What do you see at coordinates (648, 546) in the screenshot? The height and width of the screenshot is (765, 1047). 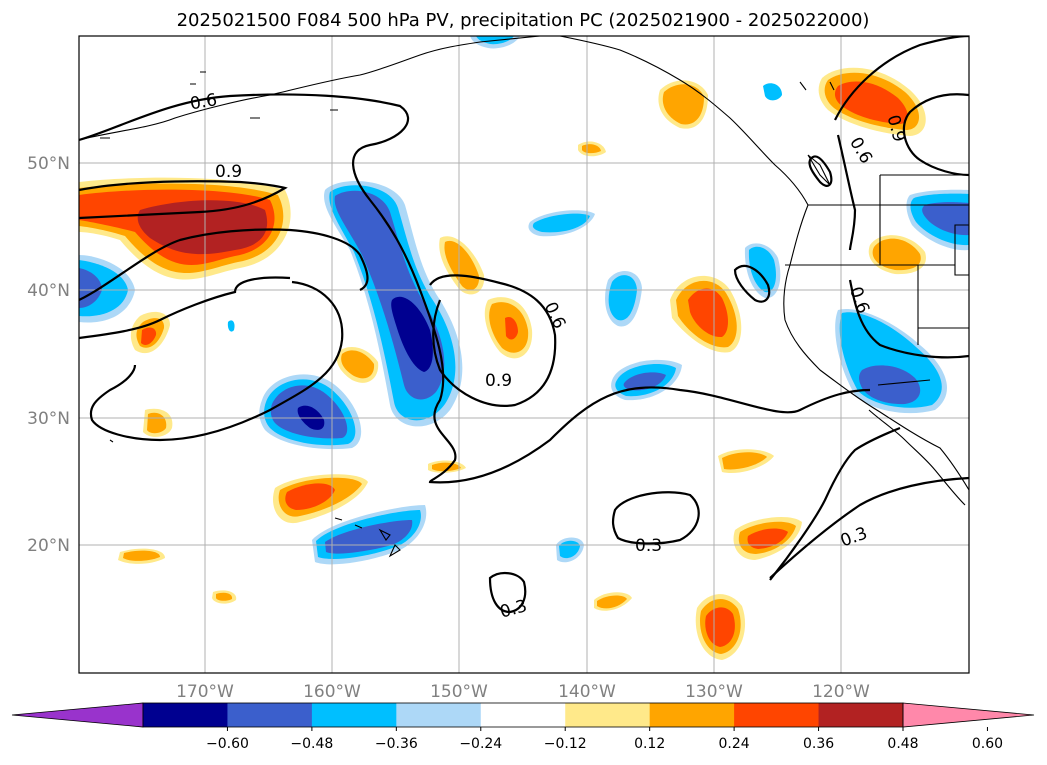 I see `contour-label: 0.3` at bounding box center [648, 546].